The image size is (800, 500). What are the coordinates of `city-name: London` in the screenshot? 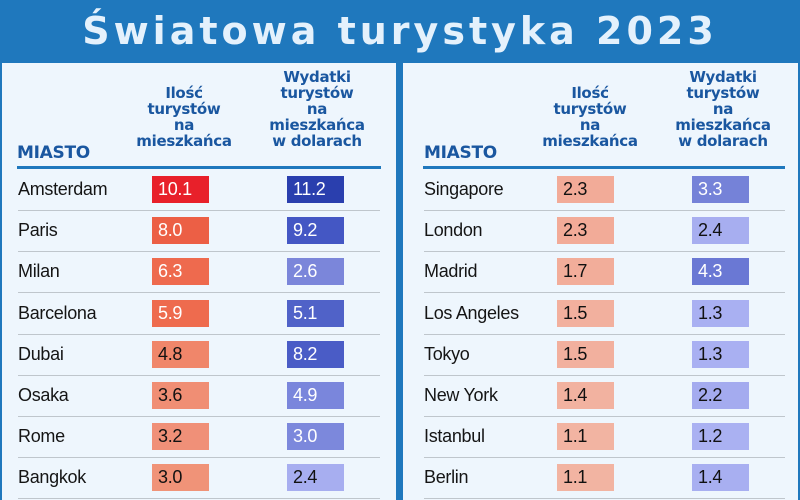 It's located at (453, 230).